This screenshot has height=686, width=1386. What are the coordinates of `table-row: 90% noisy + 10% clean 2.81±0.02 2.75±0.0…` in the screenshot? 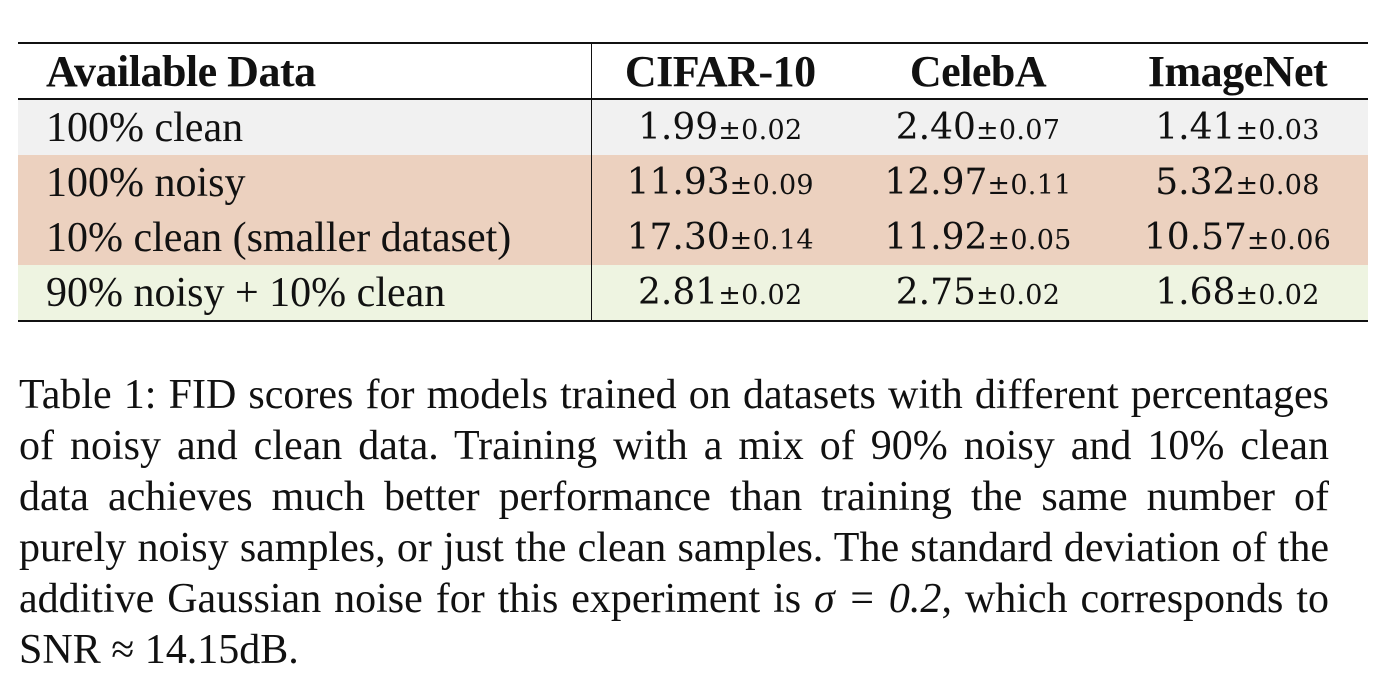 It's located at (693, 293).